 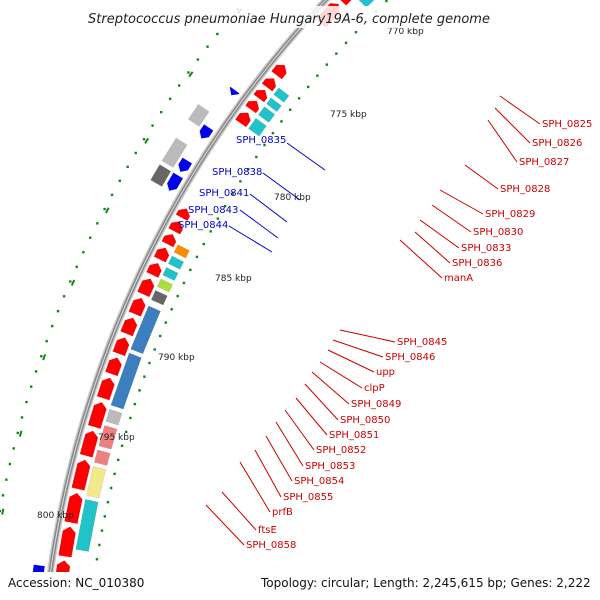 I want to click on gene-label: SPH_0853, so click(x=330, y=466).